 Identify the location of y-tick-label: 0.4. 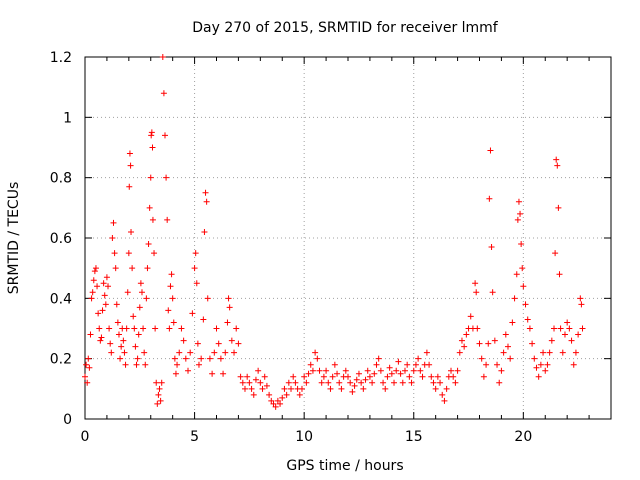
(61, 299).